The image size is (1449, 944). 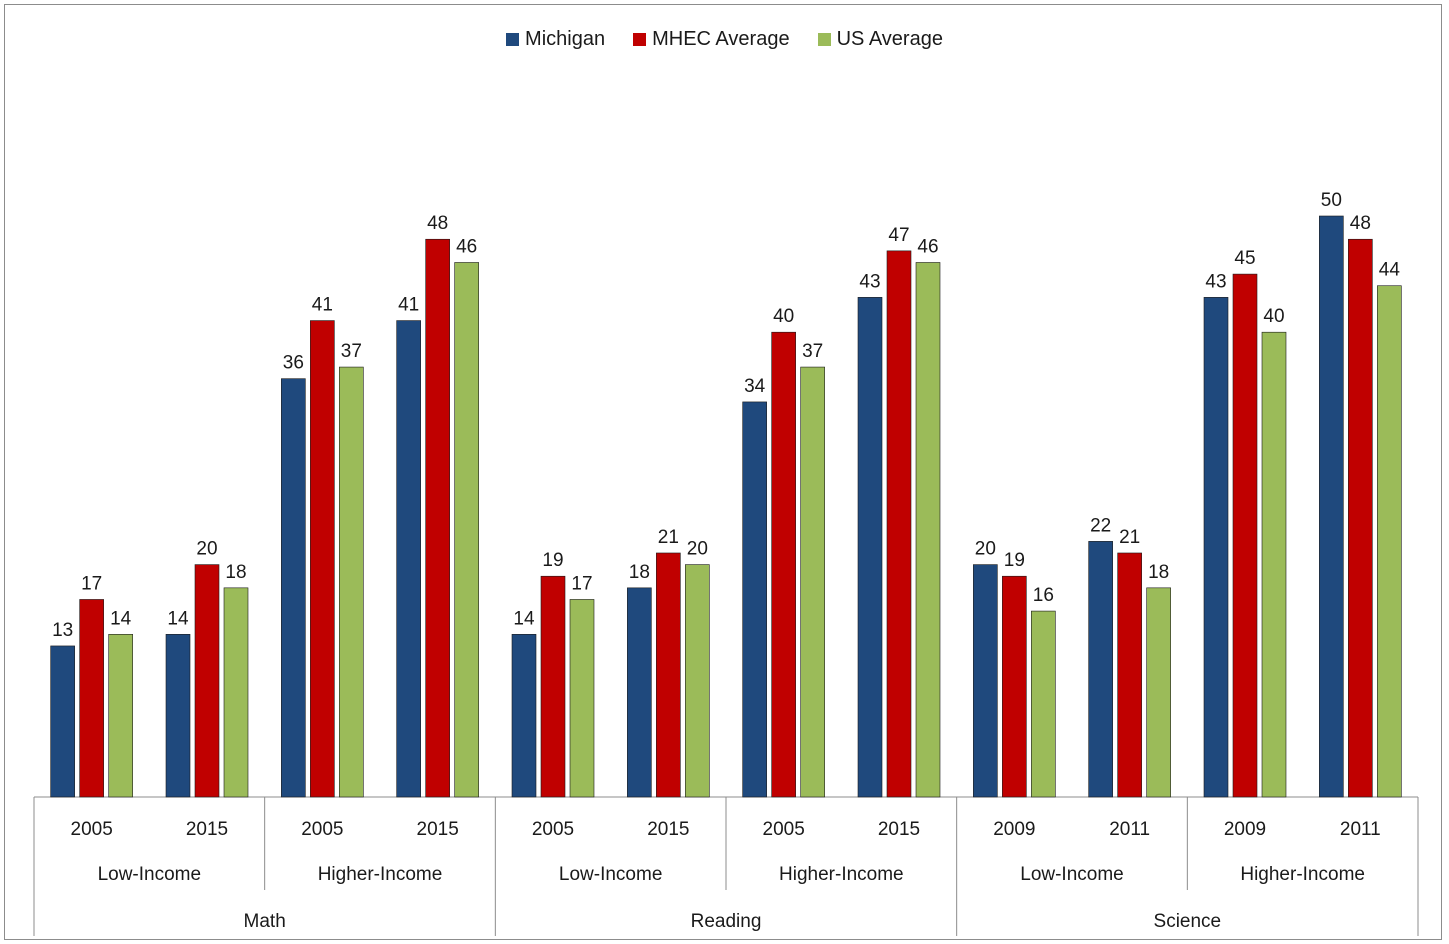 What do you see at coordinates (721, 39) in the screenshot?
I see `legend-label-mhec: MHEC Average` at bounding box center [721, 39].